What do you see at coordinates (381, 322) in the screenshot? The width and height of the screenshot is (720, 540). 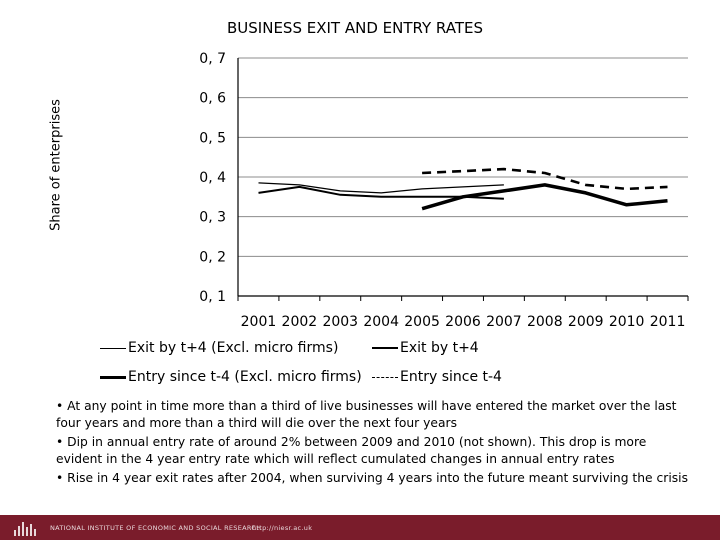 I see `x-tick-label: 2004` at bounding box center [381, 322].